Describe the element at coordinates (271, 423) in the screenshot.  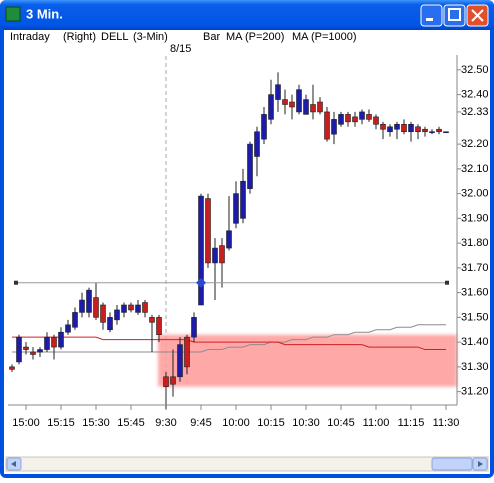
I see `x-tick-label: 10:15` at that location.